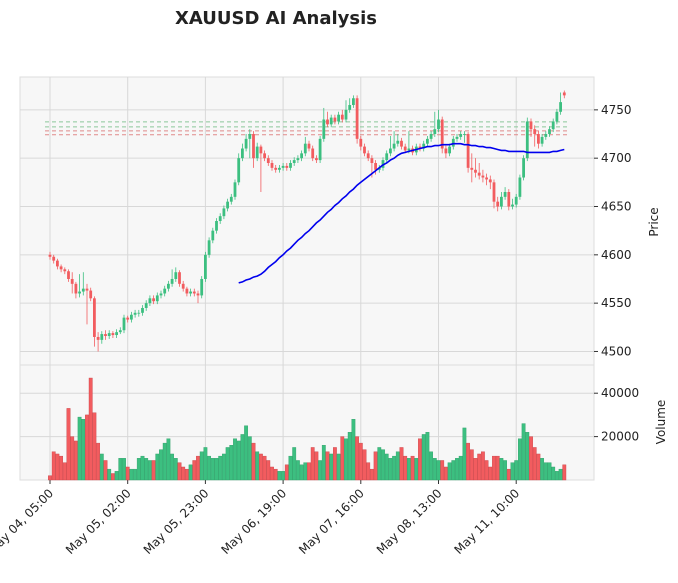 The image size is (678, 583). What do you see at coordinates (616, 255) in the screenshot?
I see `y-tick-label: 4600` at bounding box center [616, 255].